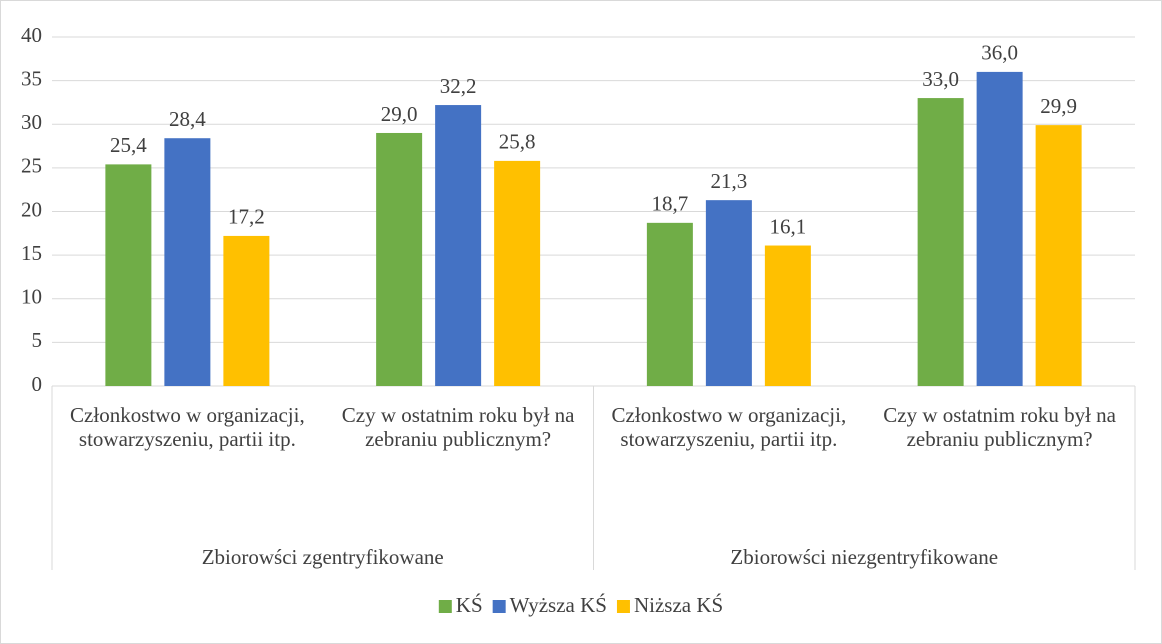  I want to click on data-label: 32,2, so click(458, 86).